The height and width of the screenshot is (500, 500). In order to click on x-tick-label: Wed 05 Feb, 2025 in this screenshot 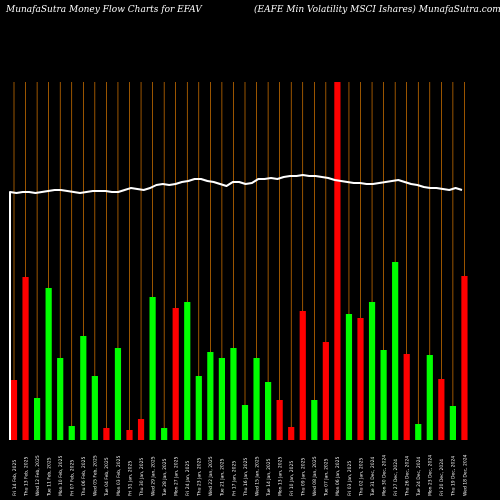, I will do `click(96, 475)`.